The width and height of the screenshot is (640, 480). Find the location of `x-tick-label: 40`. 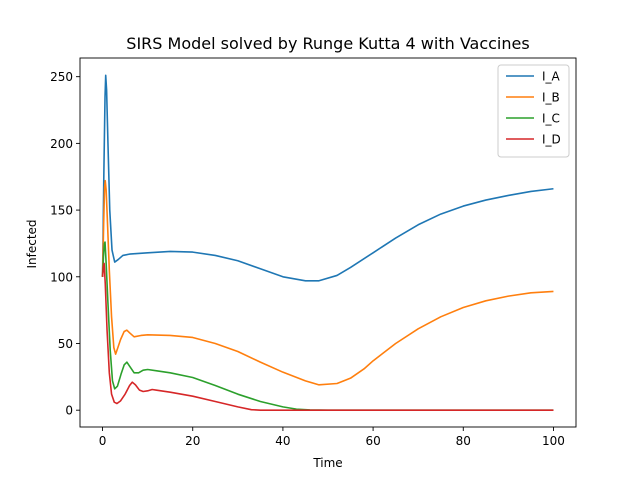

x-tick-label: 40 is located at coordinates (282, 441).